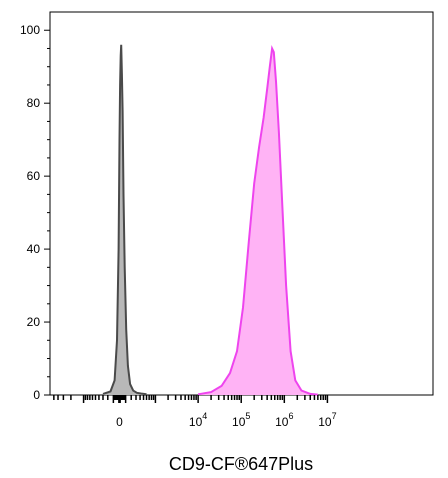 The height and width of the screenshot is (478, 448). I want to click on x-tick-label: 10⁴, so click(198, 420).